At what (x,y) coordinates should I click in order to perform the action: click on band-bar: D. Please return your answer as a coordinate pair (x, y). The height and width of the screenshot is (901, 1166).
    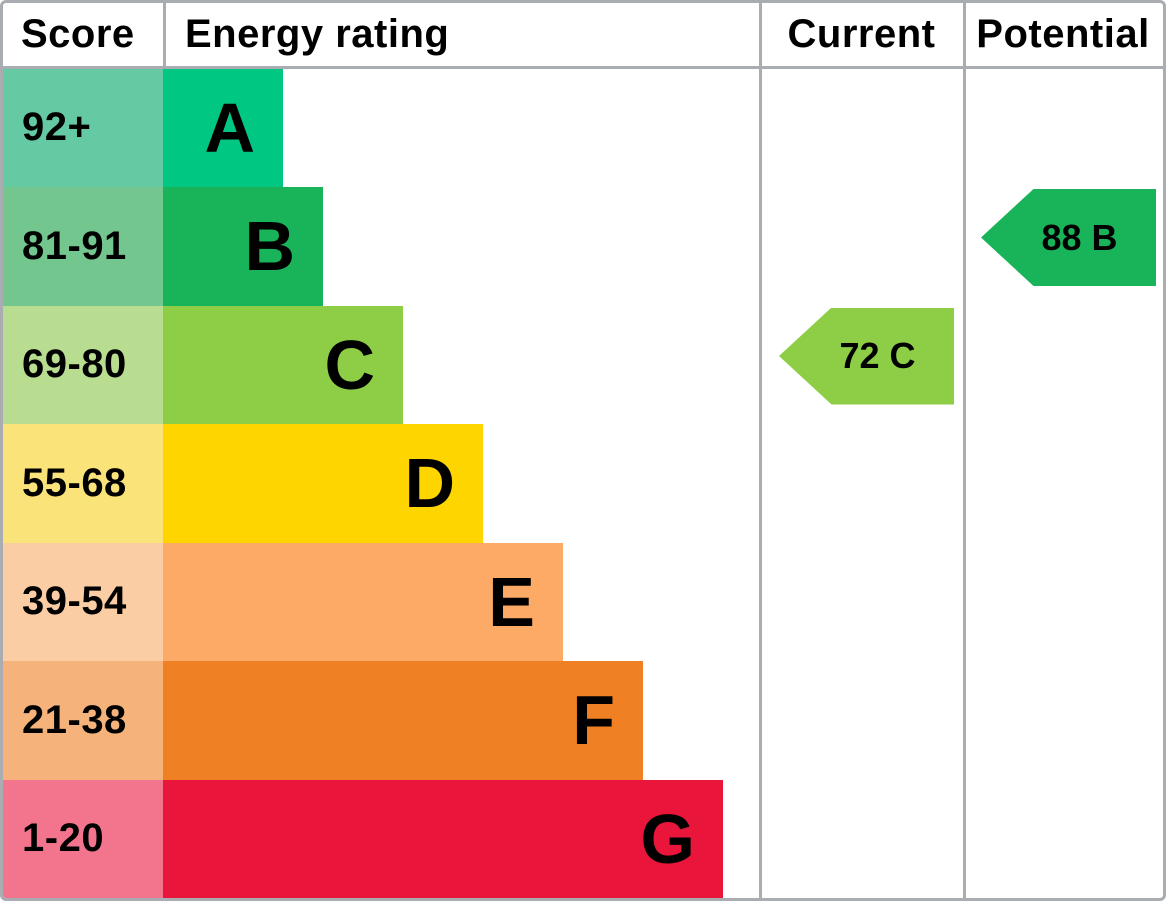
    Looking at the image, I should click on (323, 483).